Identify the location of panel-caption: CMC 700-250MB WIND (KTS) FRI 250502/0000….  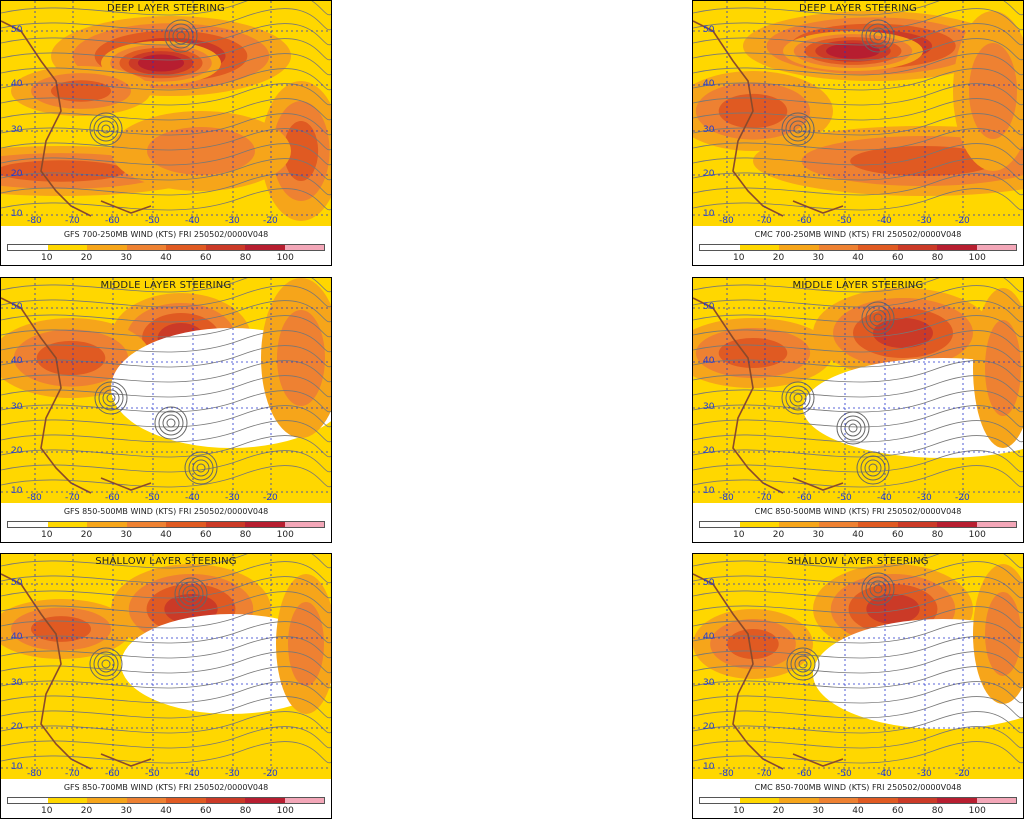
(858, 234).